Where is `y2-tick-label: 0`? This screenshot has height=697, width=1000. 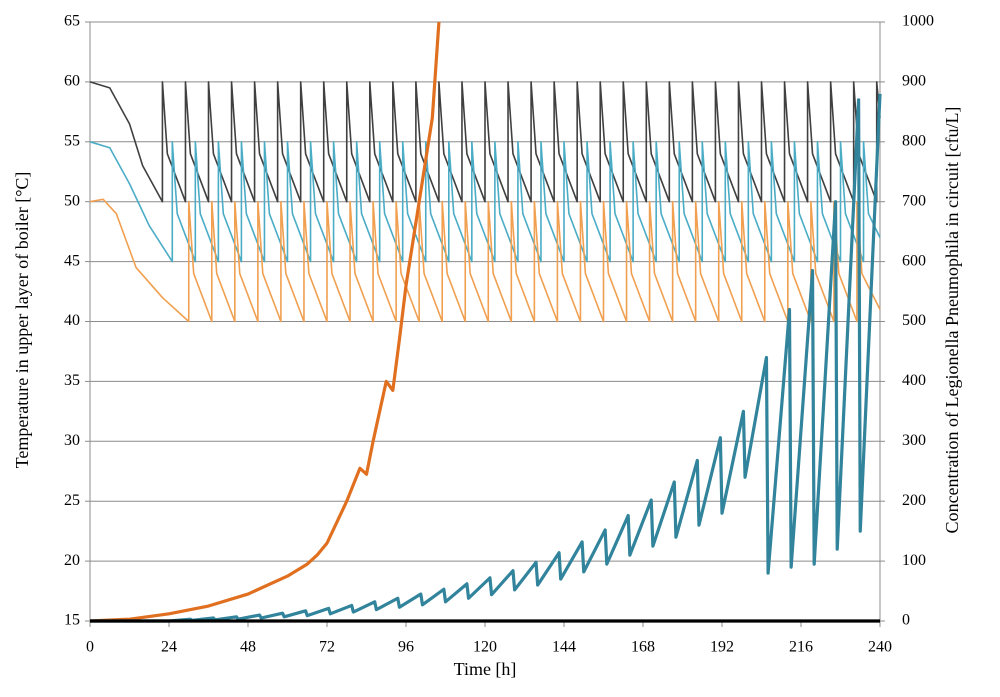 y2-tick-label: 0 is located at coordinates (906, 620).